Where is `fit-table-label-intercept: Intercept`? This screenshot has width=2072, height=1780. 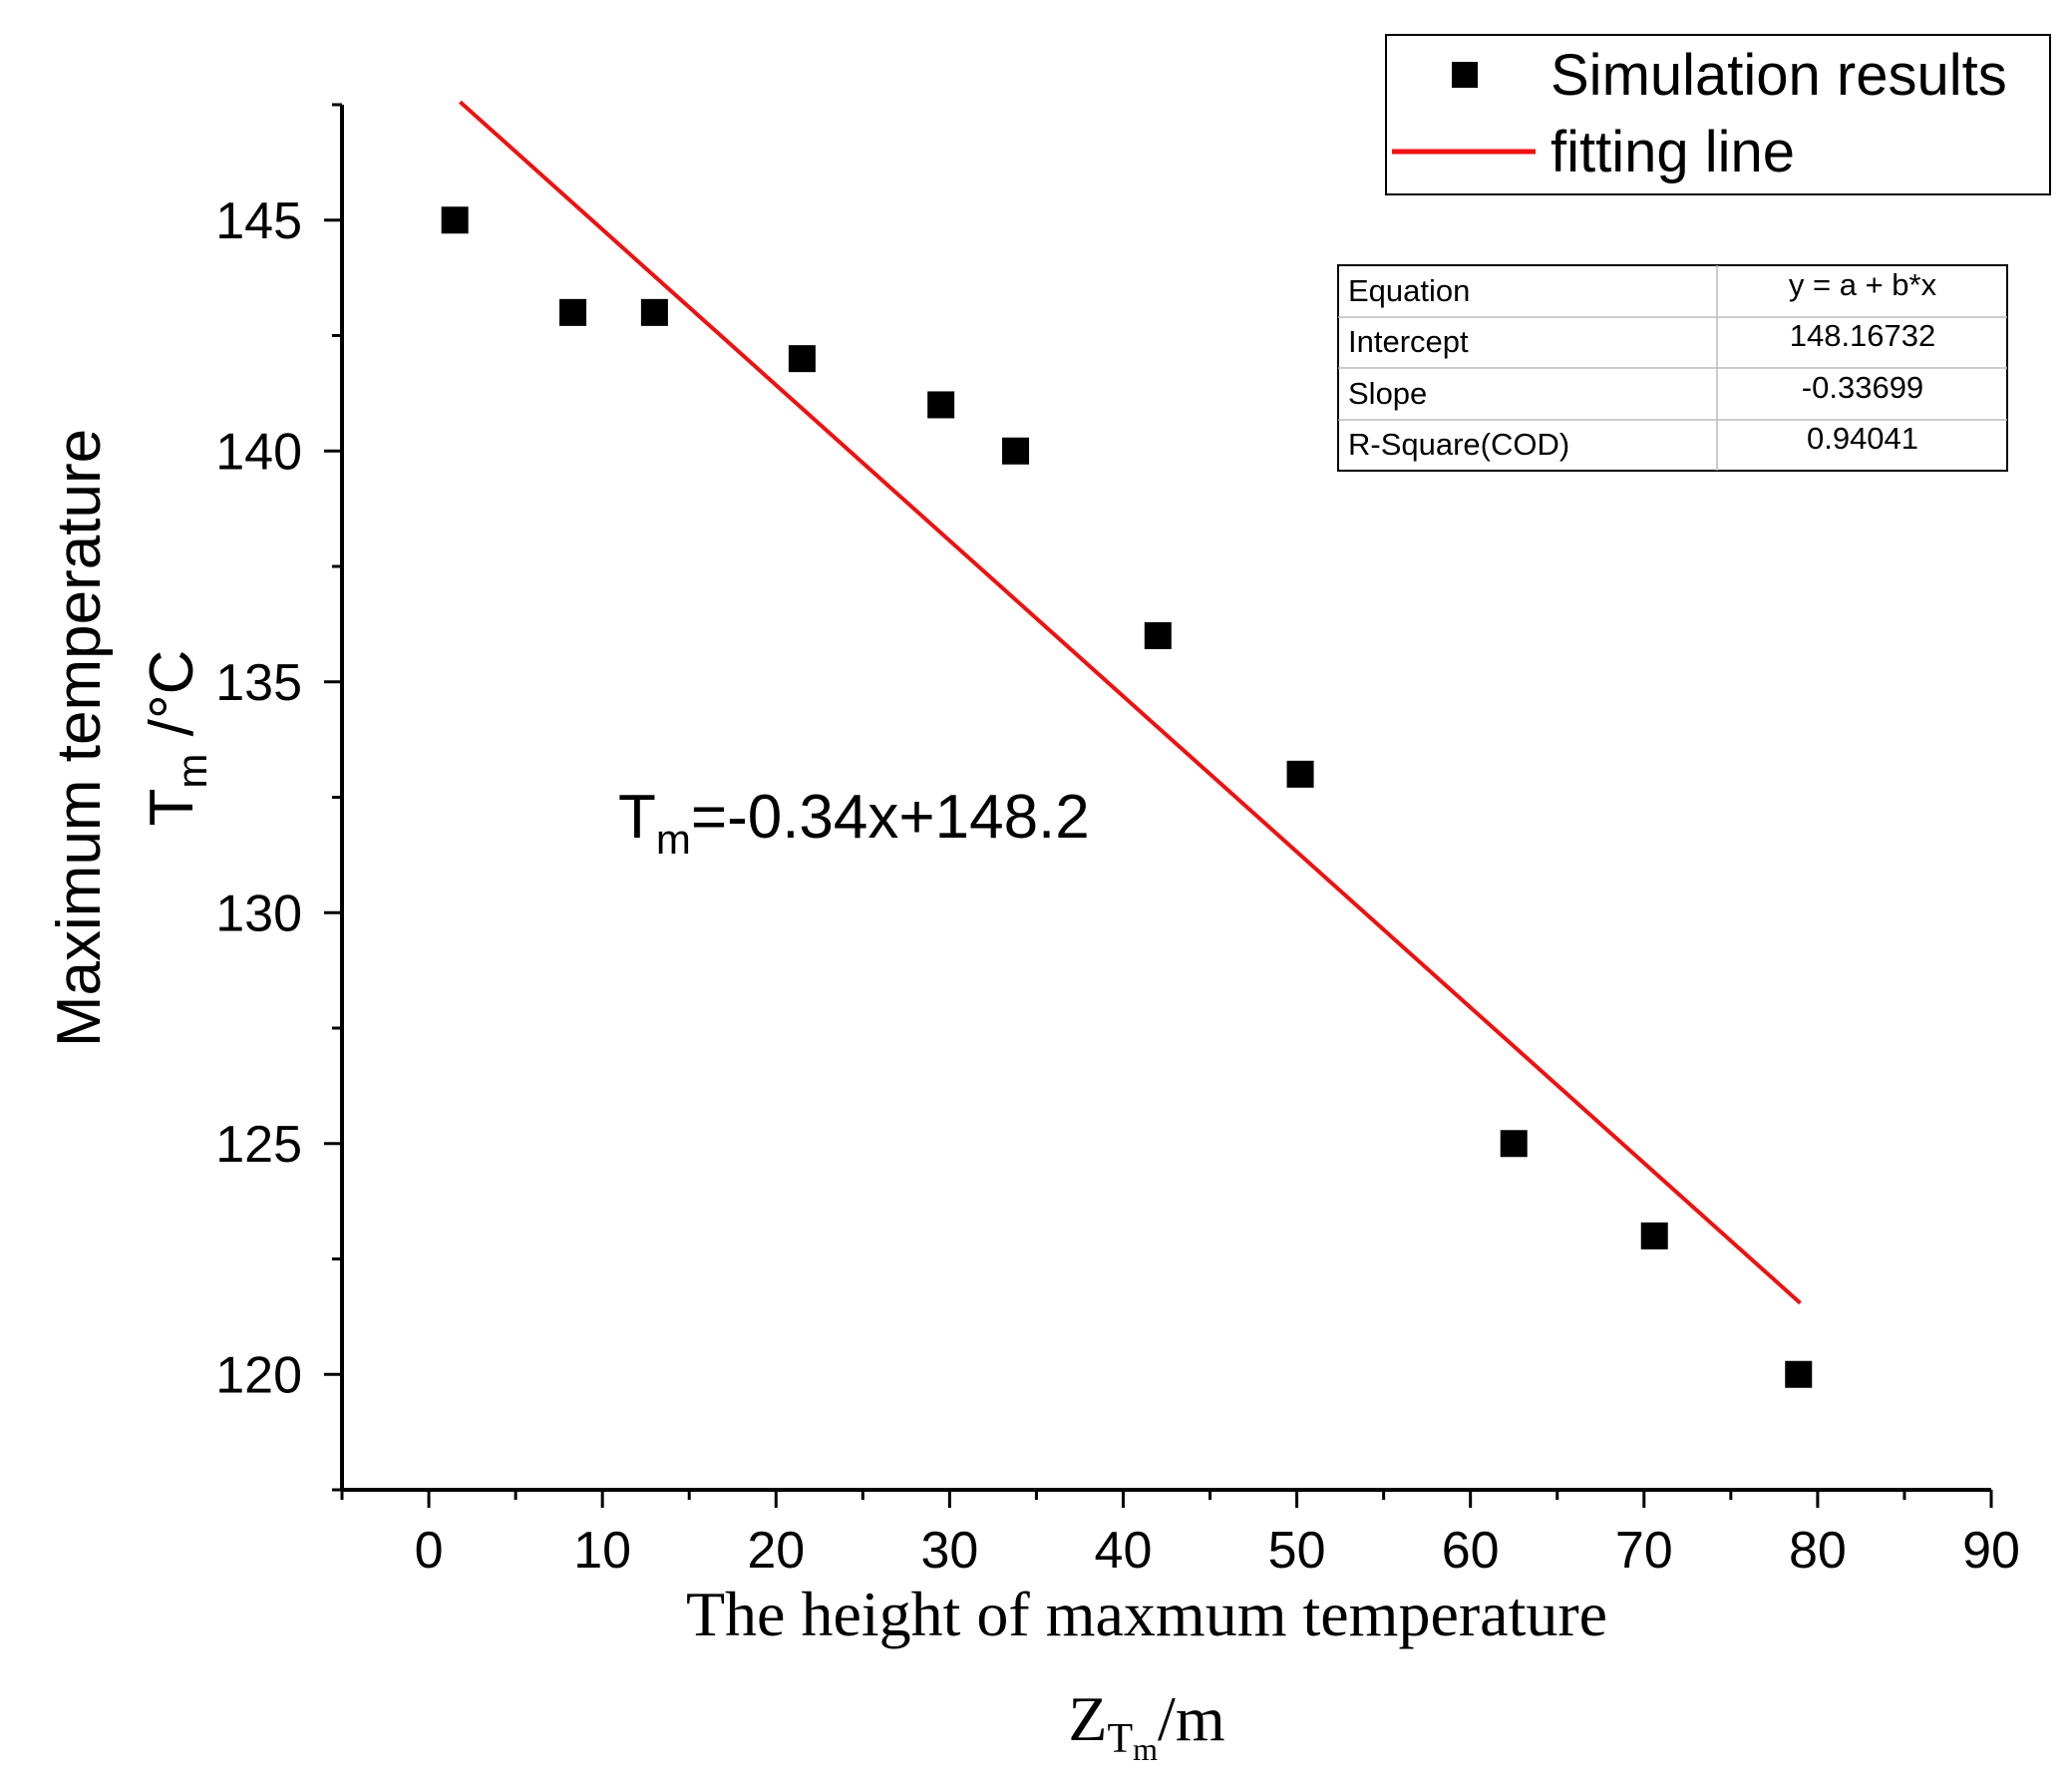 fit-table-label-intercept: Intercept is located at coordinates (1408, 341).